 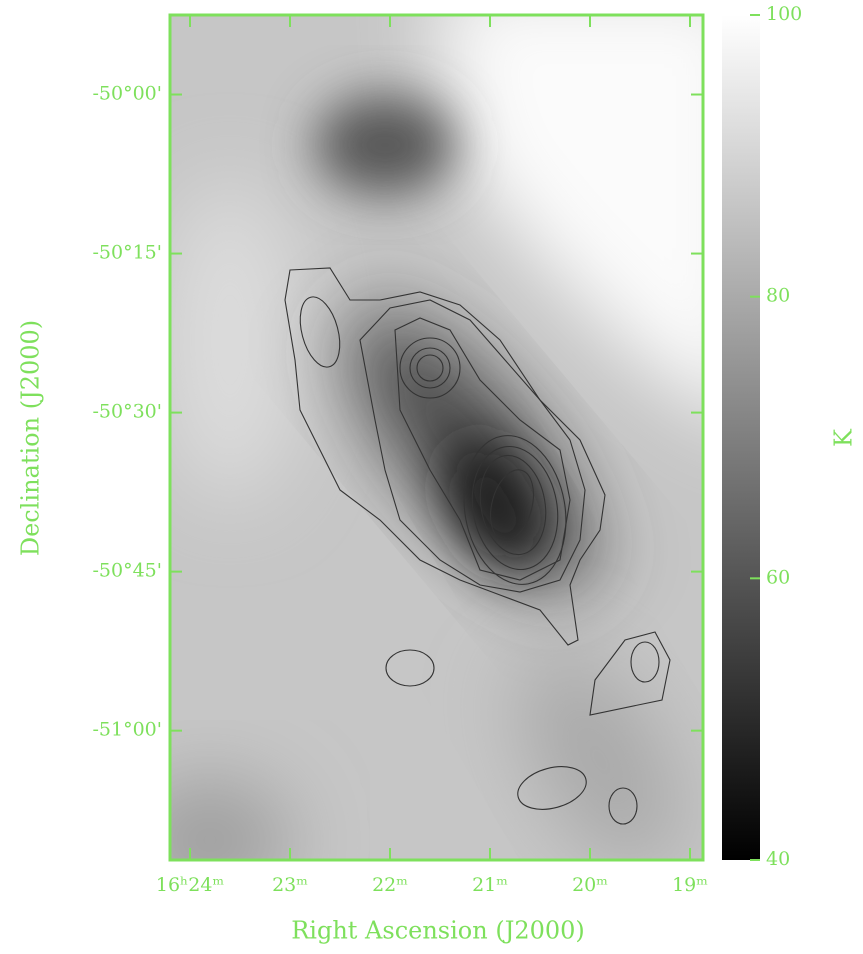 What do you see at coordinates (778, 859) in the screenshot?
I see `colorbar-tick-label: 40` at bounding box center [778, 859].